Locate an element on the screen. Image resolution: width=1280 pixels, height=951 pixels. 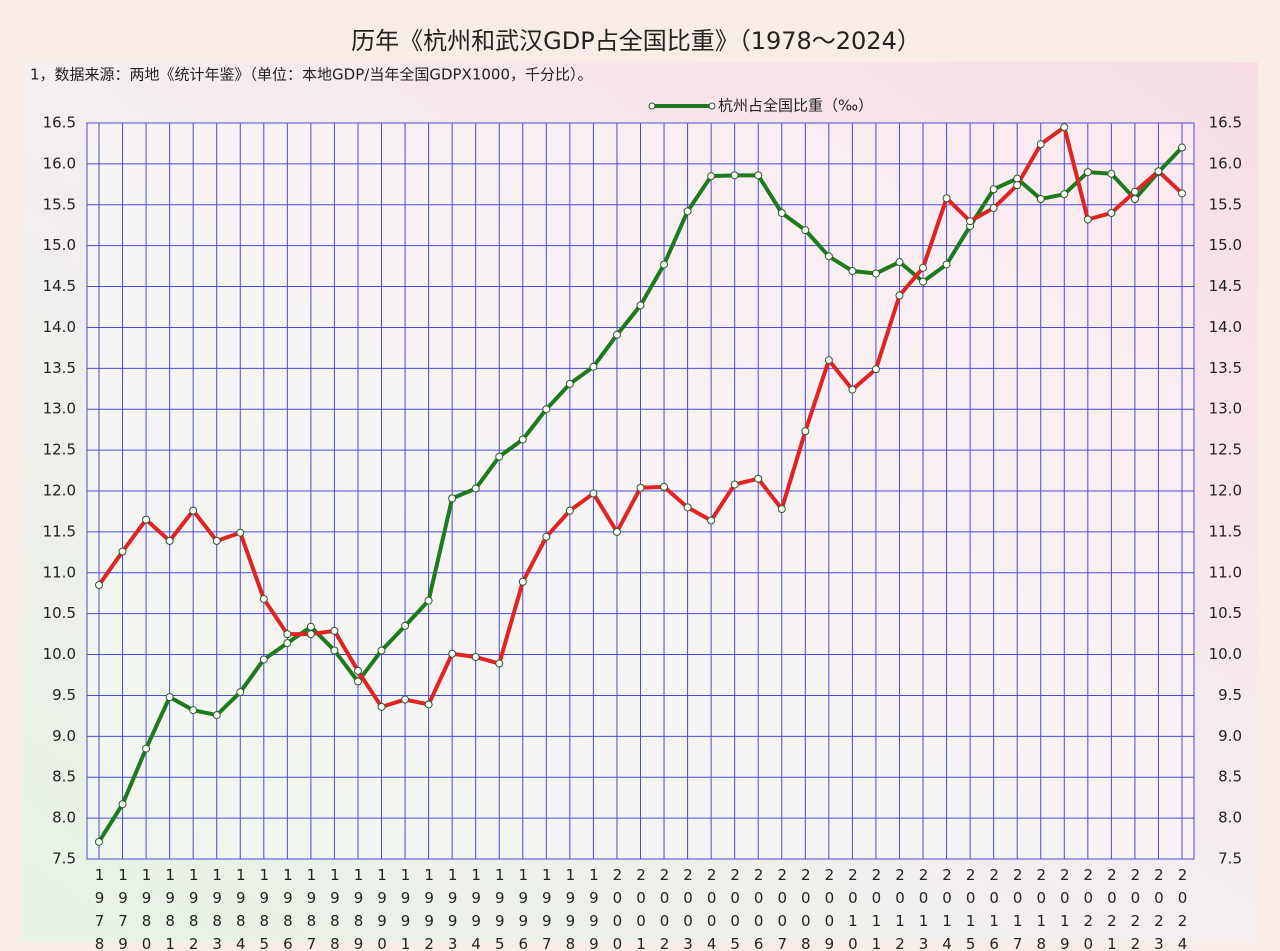
y-tick-label: 12.0 is located at coordinates (59, 491).